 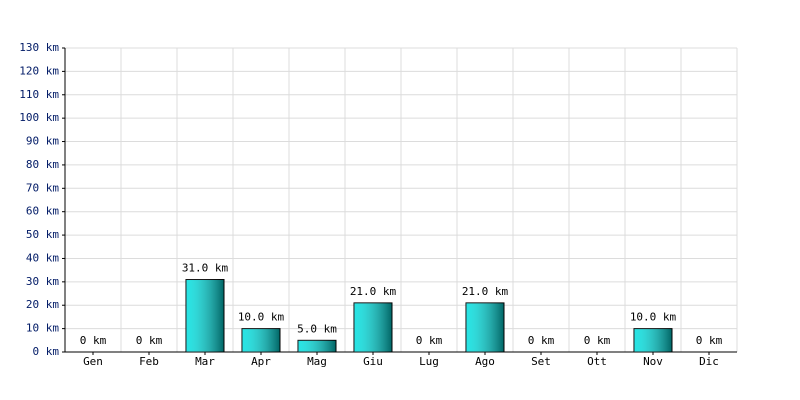 What do you see at coordinates (42, 164) in the screenshot?
I see `y-tick-label: 80 km` at bounding box center [42, 164].